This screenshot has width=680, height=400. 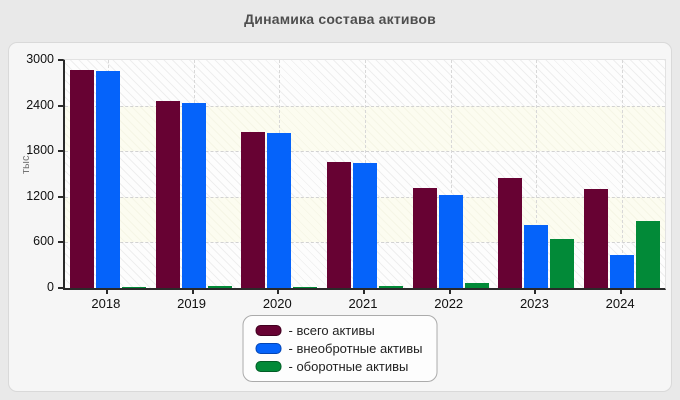 What do you see at coordinates (43, 241) in the screenshot?
I see `y-tick-label: 600` at bounding box center [43, 241].